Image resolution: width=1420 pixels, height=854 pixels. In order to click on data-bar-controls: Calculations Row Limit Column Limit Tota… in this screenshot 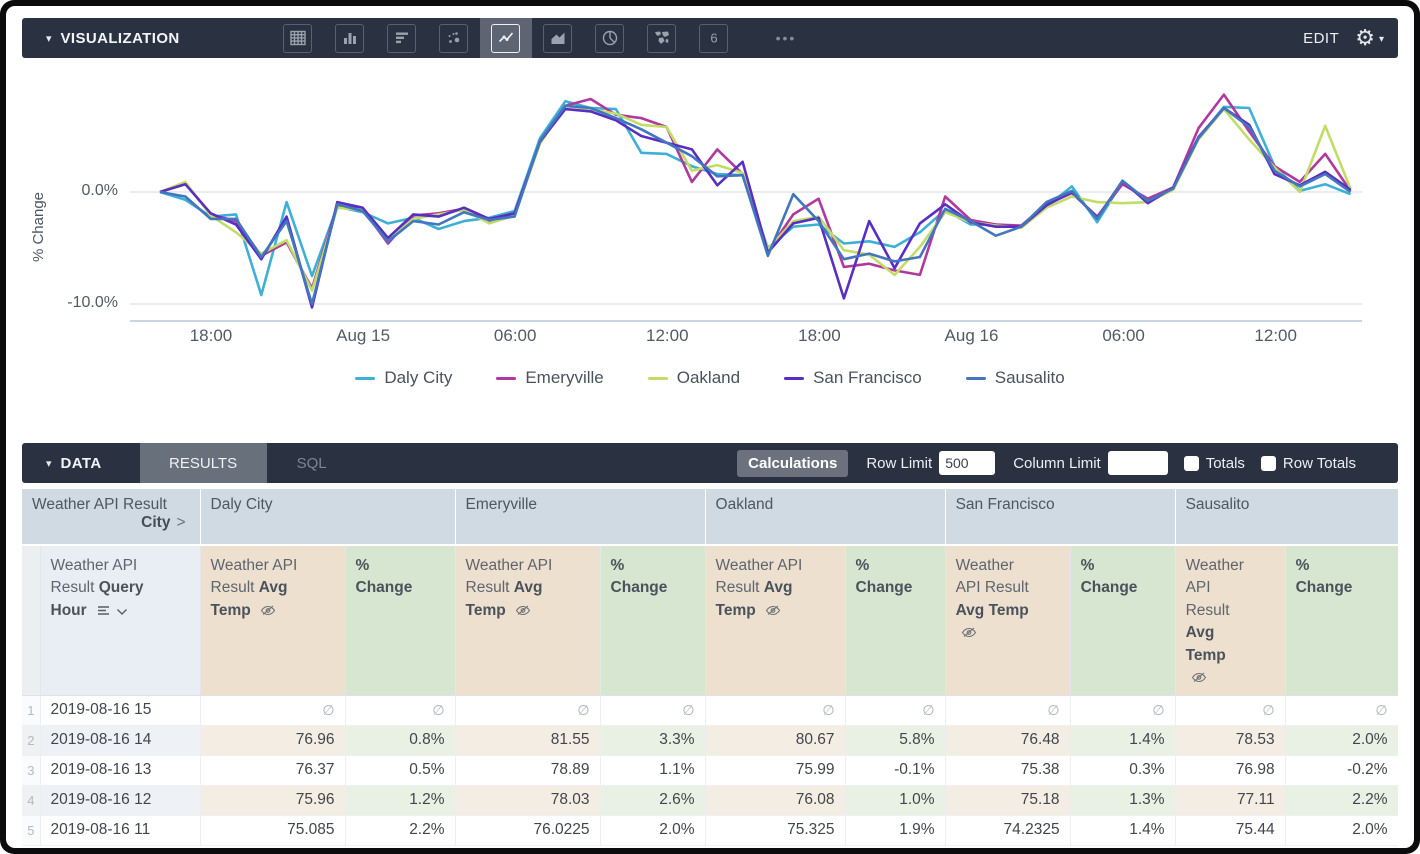, I will do `click(1067, 463)`.